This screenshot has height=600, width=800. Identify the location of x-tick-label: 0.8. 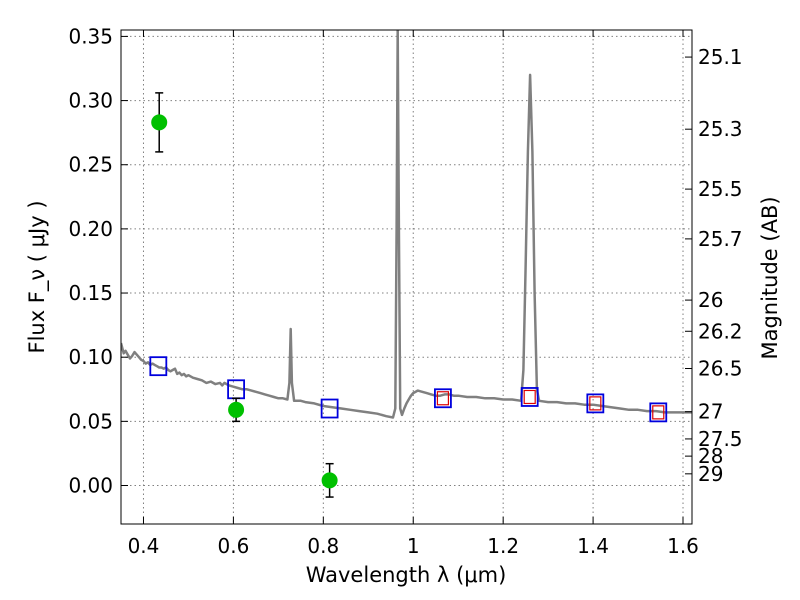
(323, 546).